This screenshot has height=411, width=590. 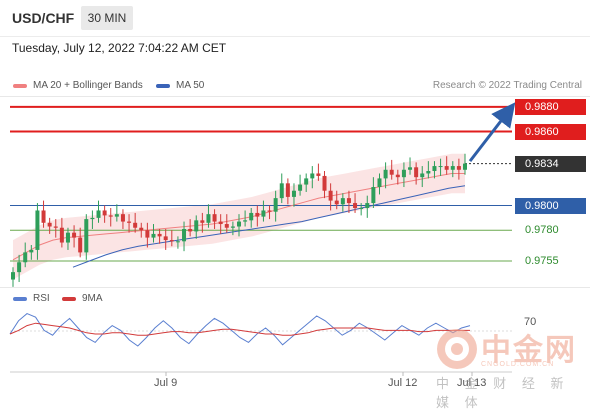 I want to click on watermark: 中金网 CNGOLD.COM.CN 中 金 财 经 新 媒 体, so click(x=508, y=367).